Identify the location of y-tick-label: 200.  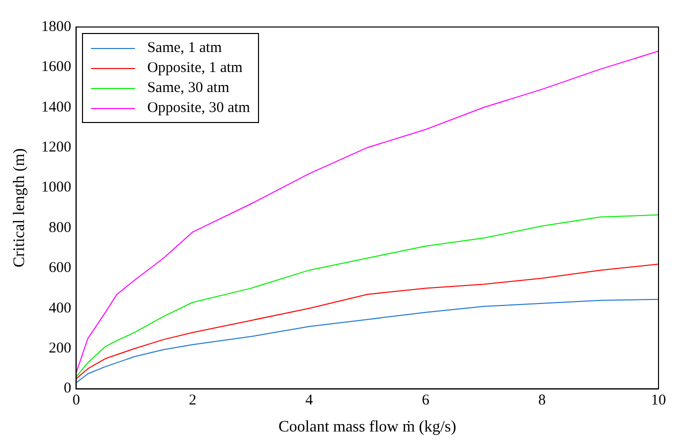
(60, 348).